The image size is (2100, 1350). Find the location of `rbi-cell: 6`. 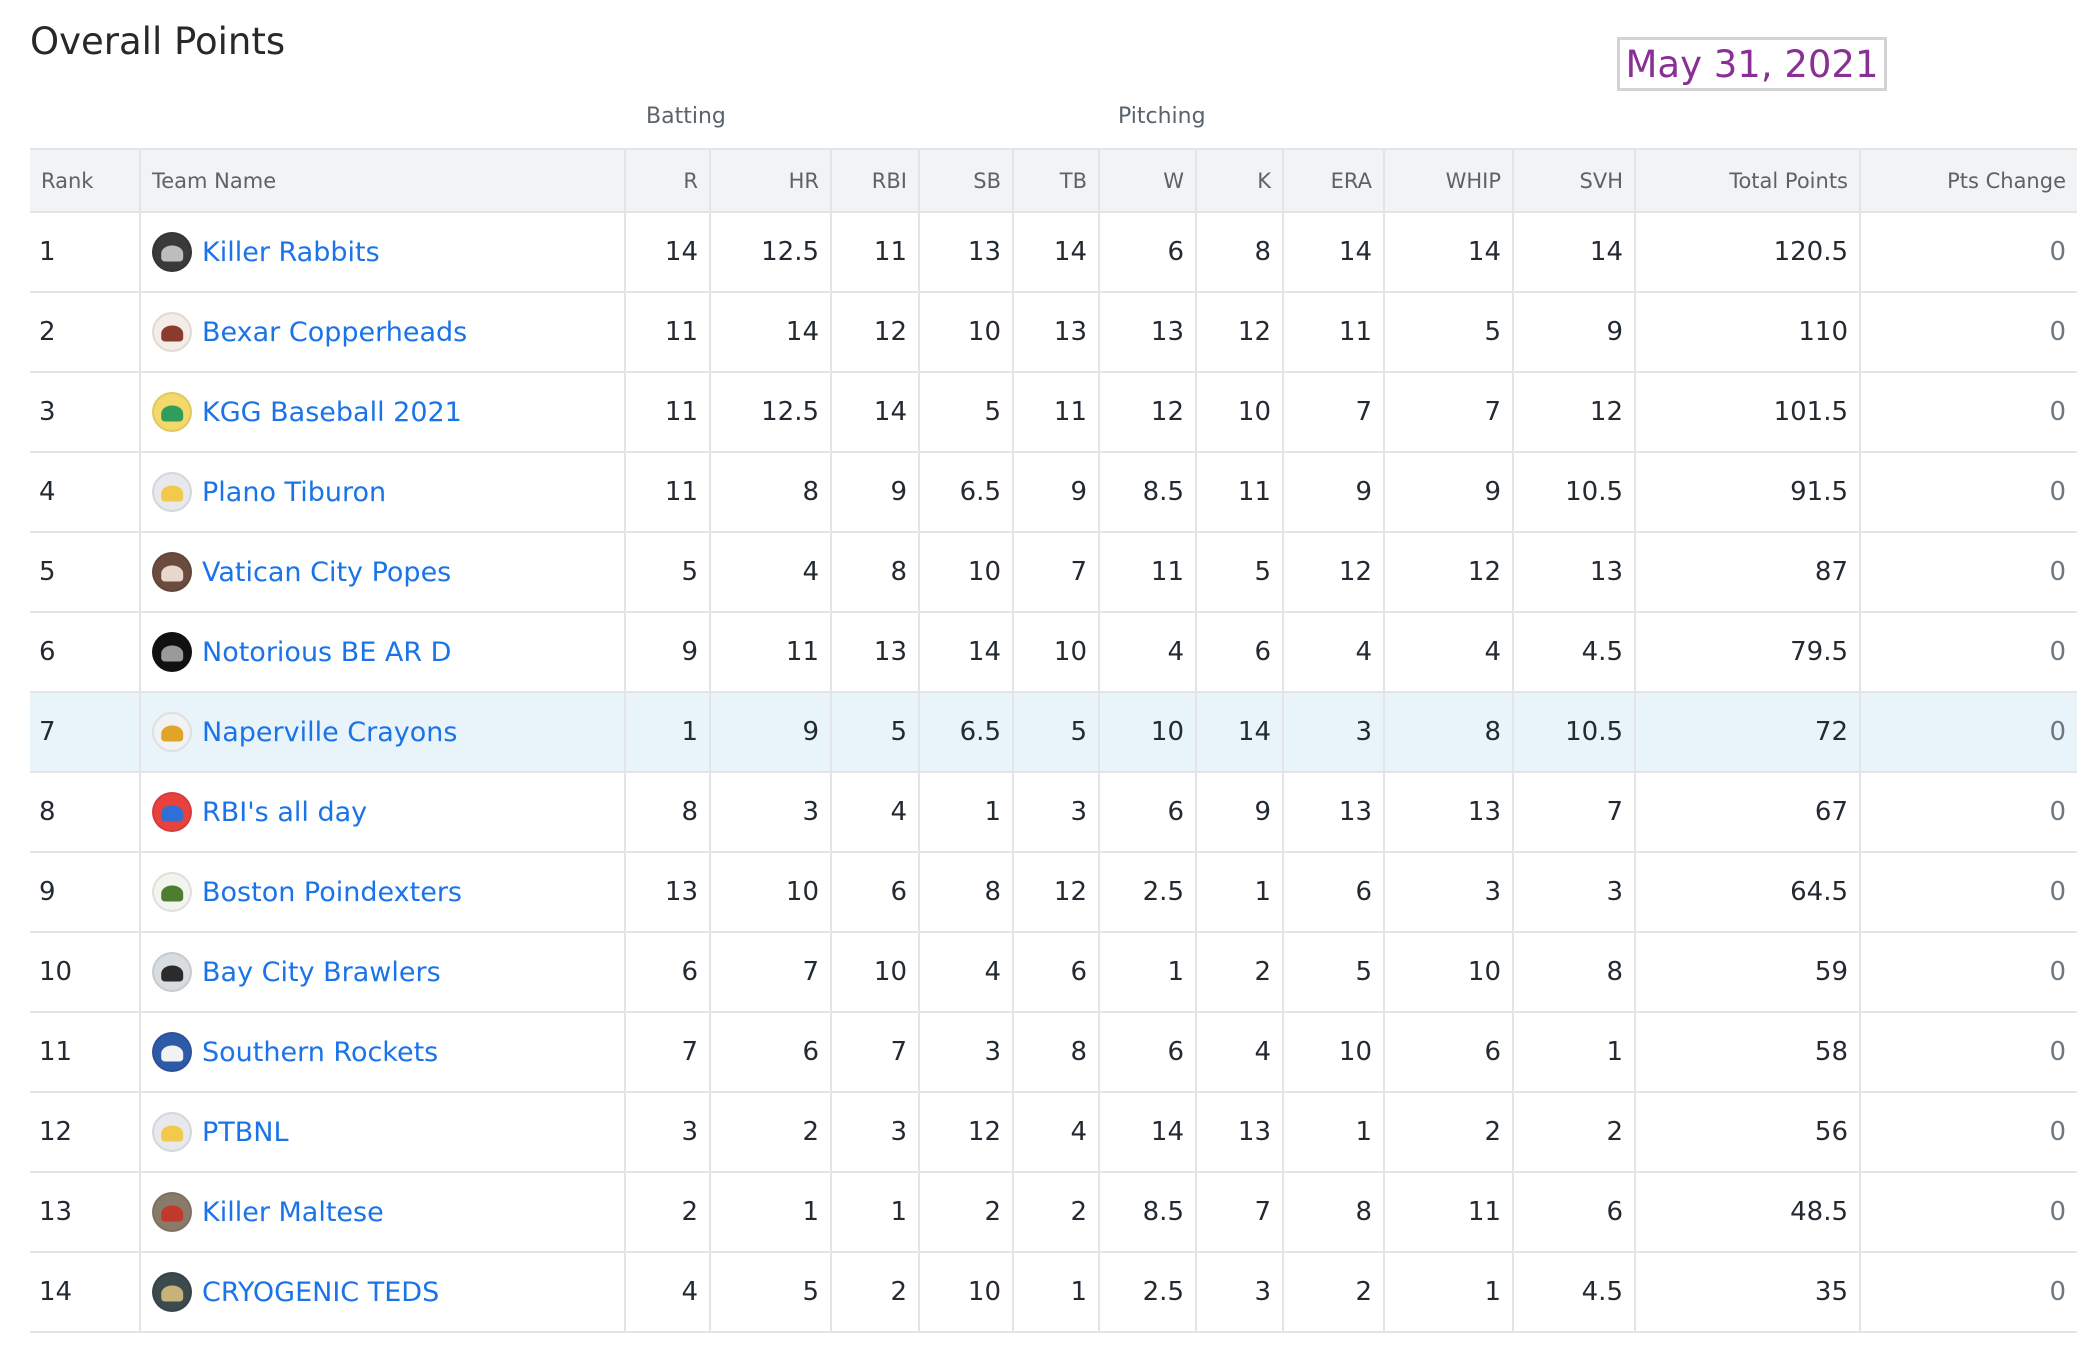

rbi-cell: 6 is located at coordinates (875, 892).